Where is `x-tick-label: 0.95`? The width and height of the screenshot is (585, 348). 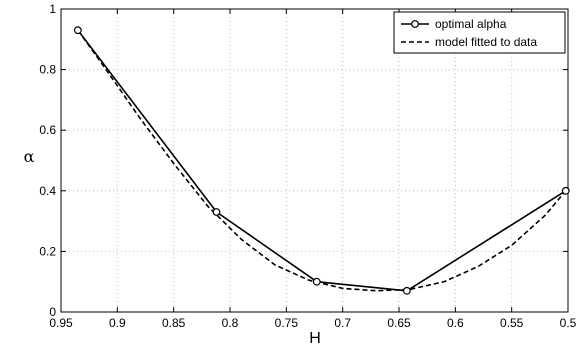 x-tick-label: 0.95 is located at coordinates (61, 323).